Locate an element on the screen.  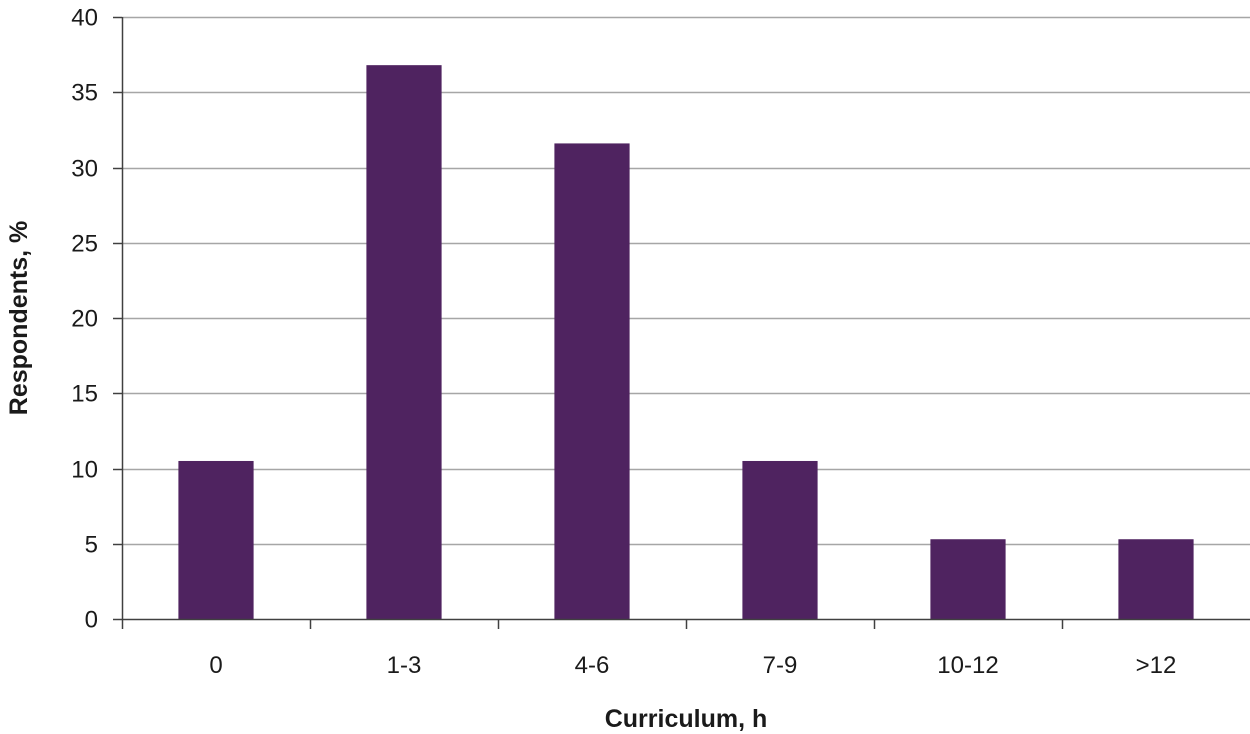
x-tick-label: 7-9 is located at coordinates (780, 665).